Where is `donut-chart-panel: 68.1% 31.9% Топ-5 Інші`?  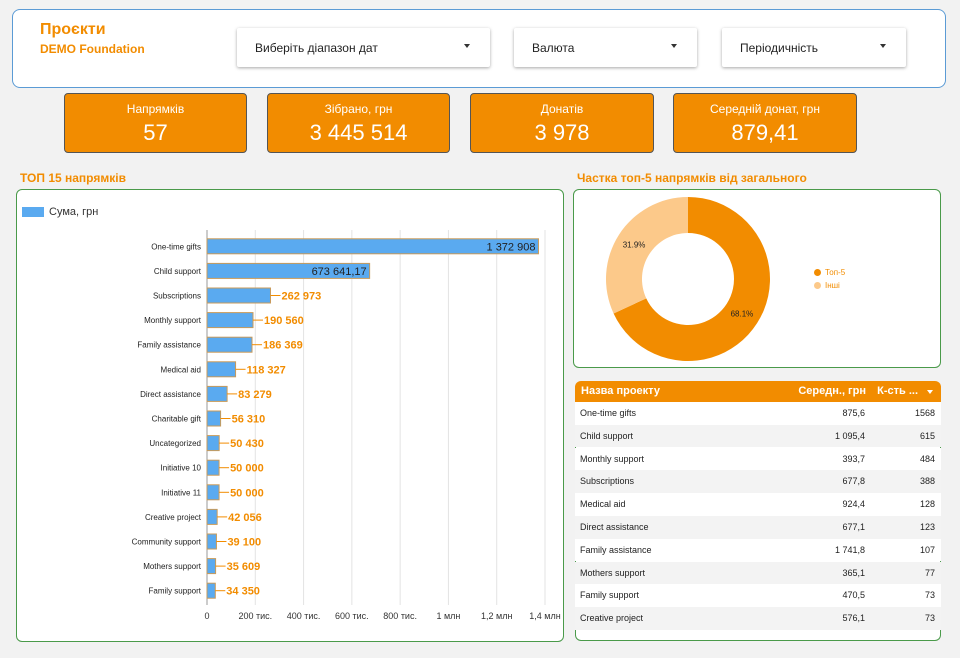
donut-chart-panel: 68.1% 31.9% Топ-5 Інші is located at coordinates (757, 278).